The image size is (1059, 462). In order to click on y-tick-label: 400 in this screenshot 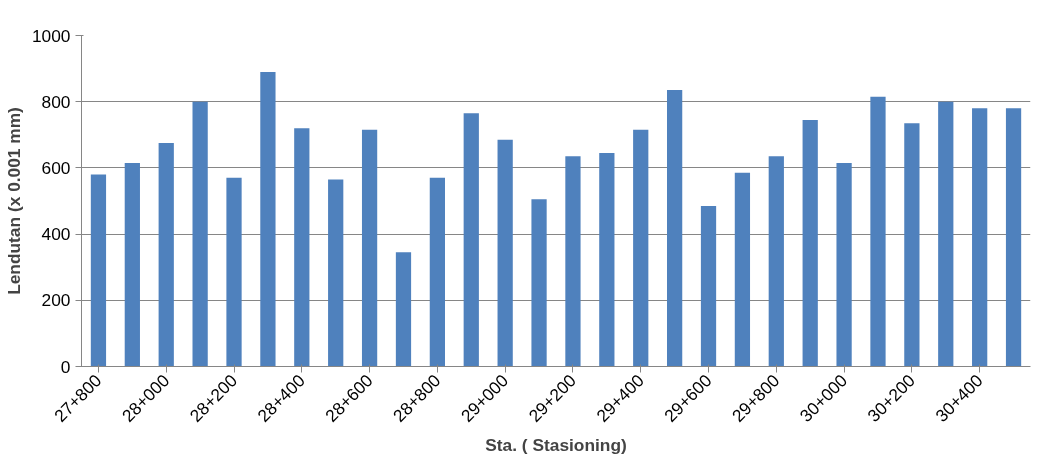, I will do `click(56, 234)`.